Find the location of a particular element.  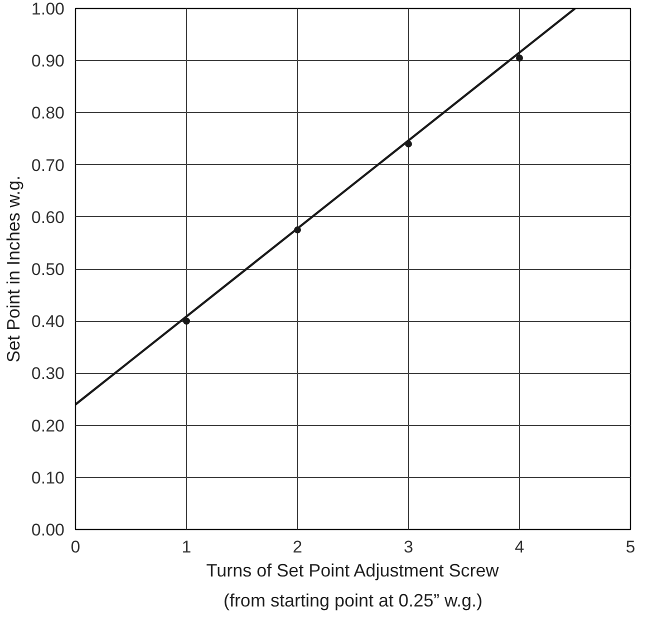

text: (from starting point at 0.25” w.g.) is located at coordinates (353, 600).